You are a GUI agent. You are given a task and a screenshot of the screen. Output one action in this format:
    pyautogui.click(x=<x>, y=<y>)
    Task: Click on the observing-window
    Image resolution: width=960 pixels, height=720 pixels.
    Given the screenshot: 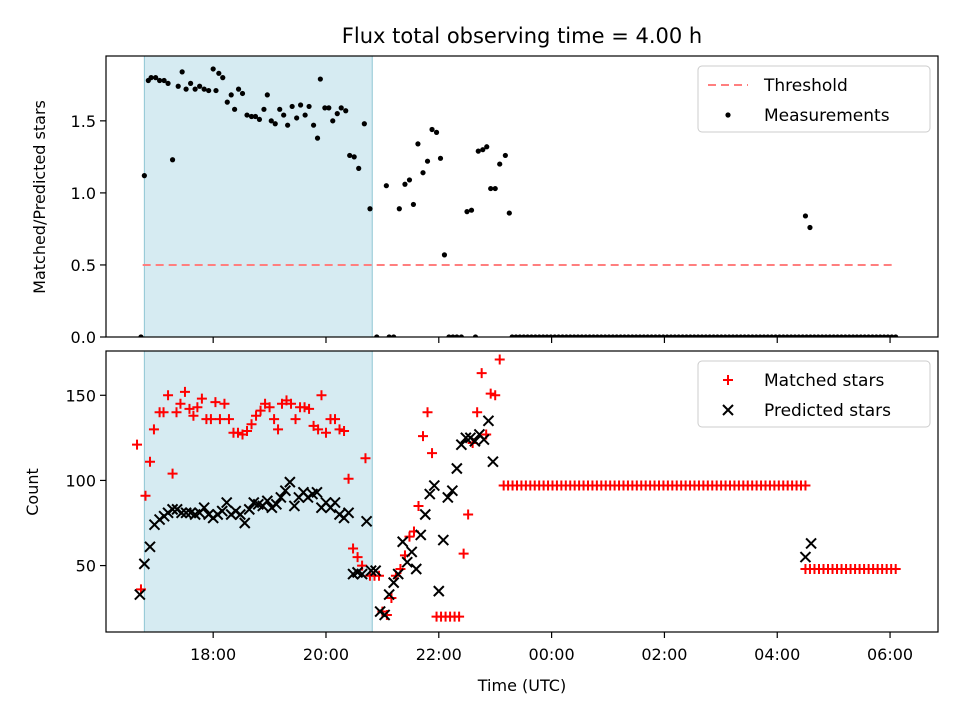 What is the action you would take?
    pyautogui.click(x=258, y=196)
    